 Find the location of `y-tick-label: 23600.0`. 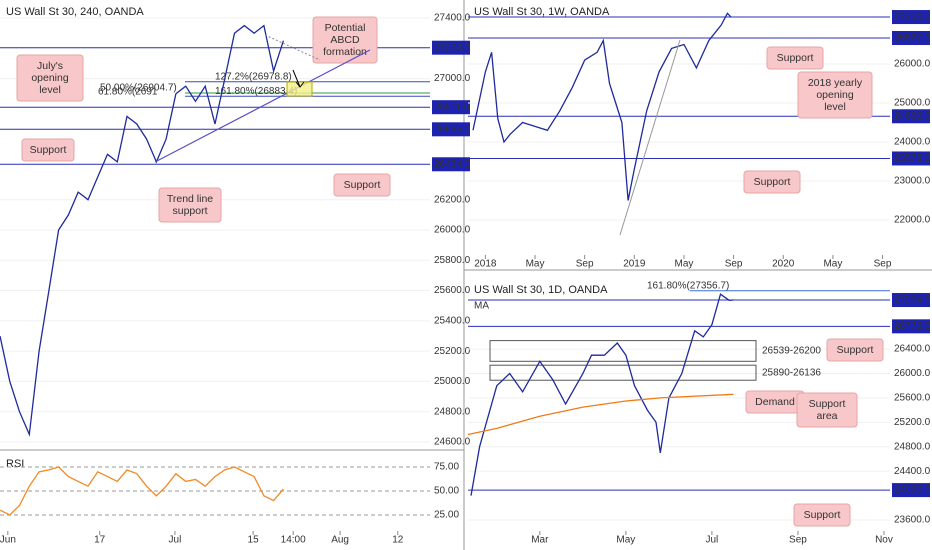

y-tick-label: 23600.0 is located at coordinates (912, 520).